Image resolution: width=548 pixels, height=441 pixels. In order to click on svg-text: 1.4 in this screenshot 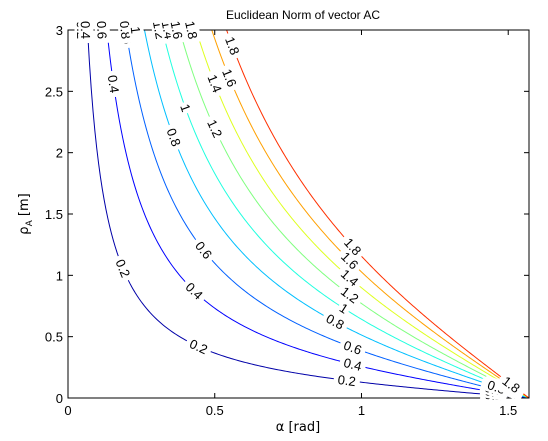, I will do `click(214, 83)`.